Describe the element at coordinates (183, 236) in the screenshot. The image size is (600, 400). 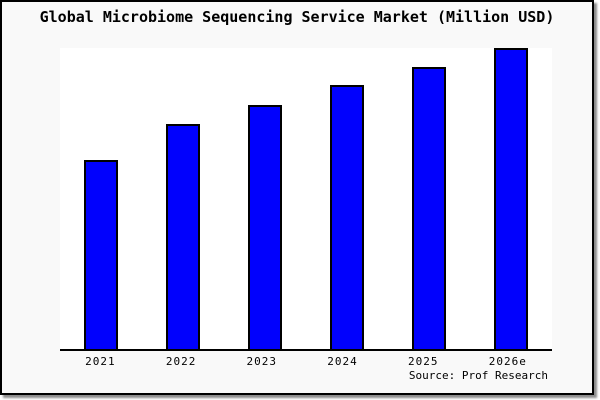
I see `bar-2022` at that location.